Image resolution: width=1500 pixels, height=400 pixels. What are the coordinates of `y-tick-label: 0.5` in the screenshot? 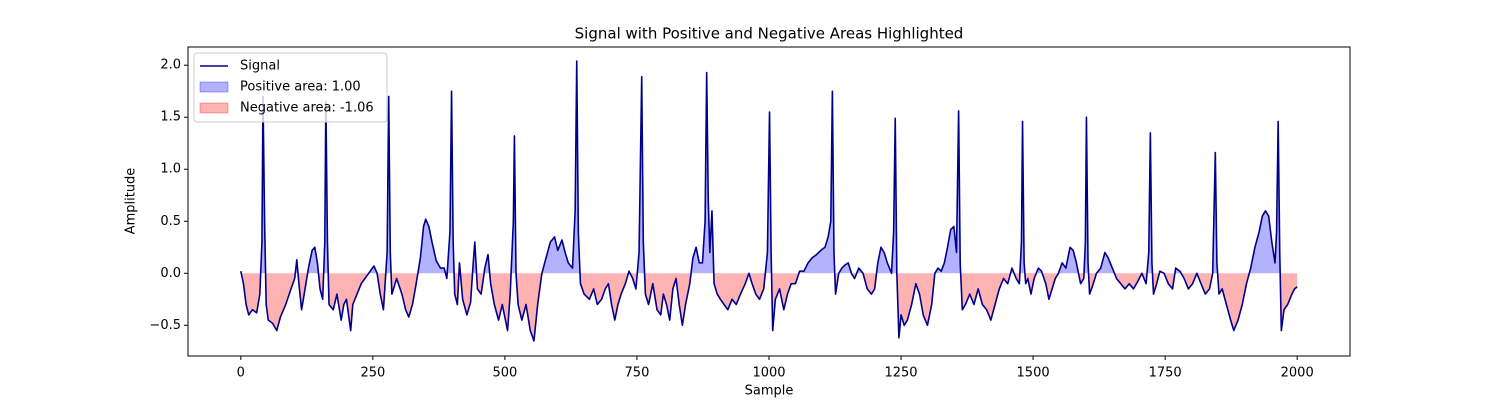 It's located at (170, 221).